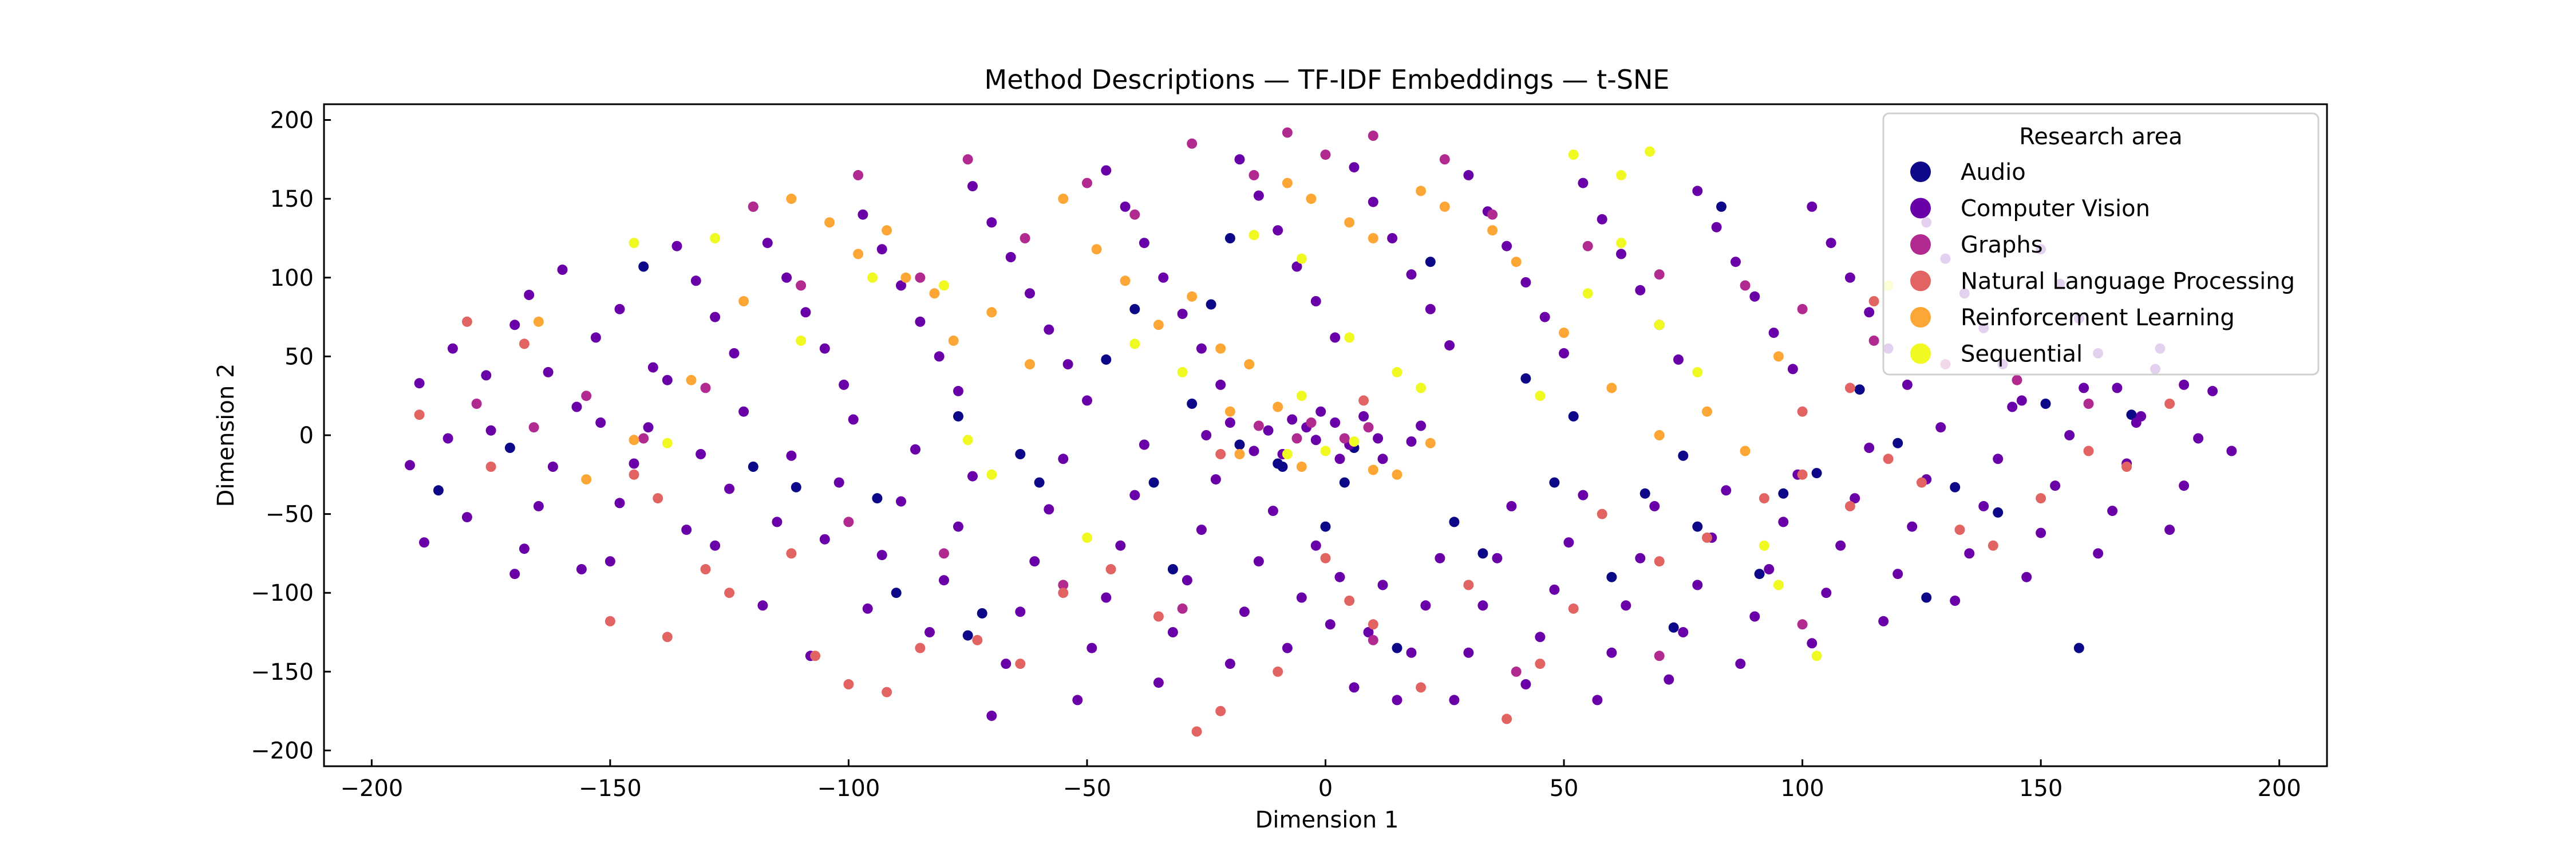  What do you see at coordinates (1993, 173) in the screenshot?
I see `legend-label-0: Audio` at bounding box center [1993, 173].